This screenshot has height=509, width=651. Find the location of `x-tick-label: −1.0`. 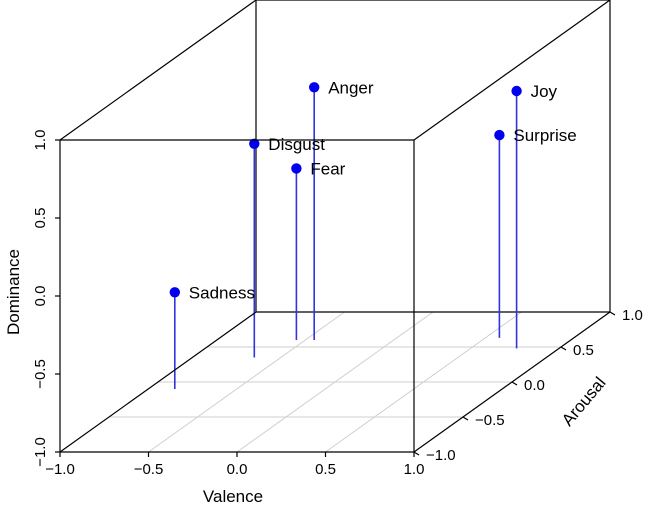

x-tick-label: −1.0 is located at coordinates (60, 469).